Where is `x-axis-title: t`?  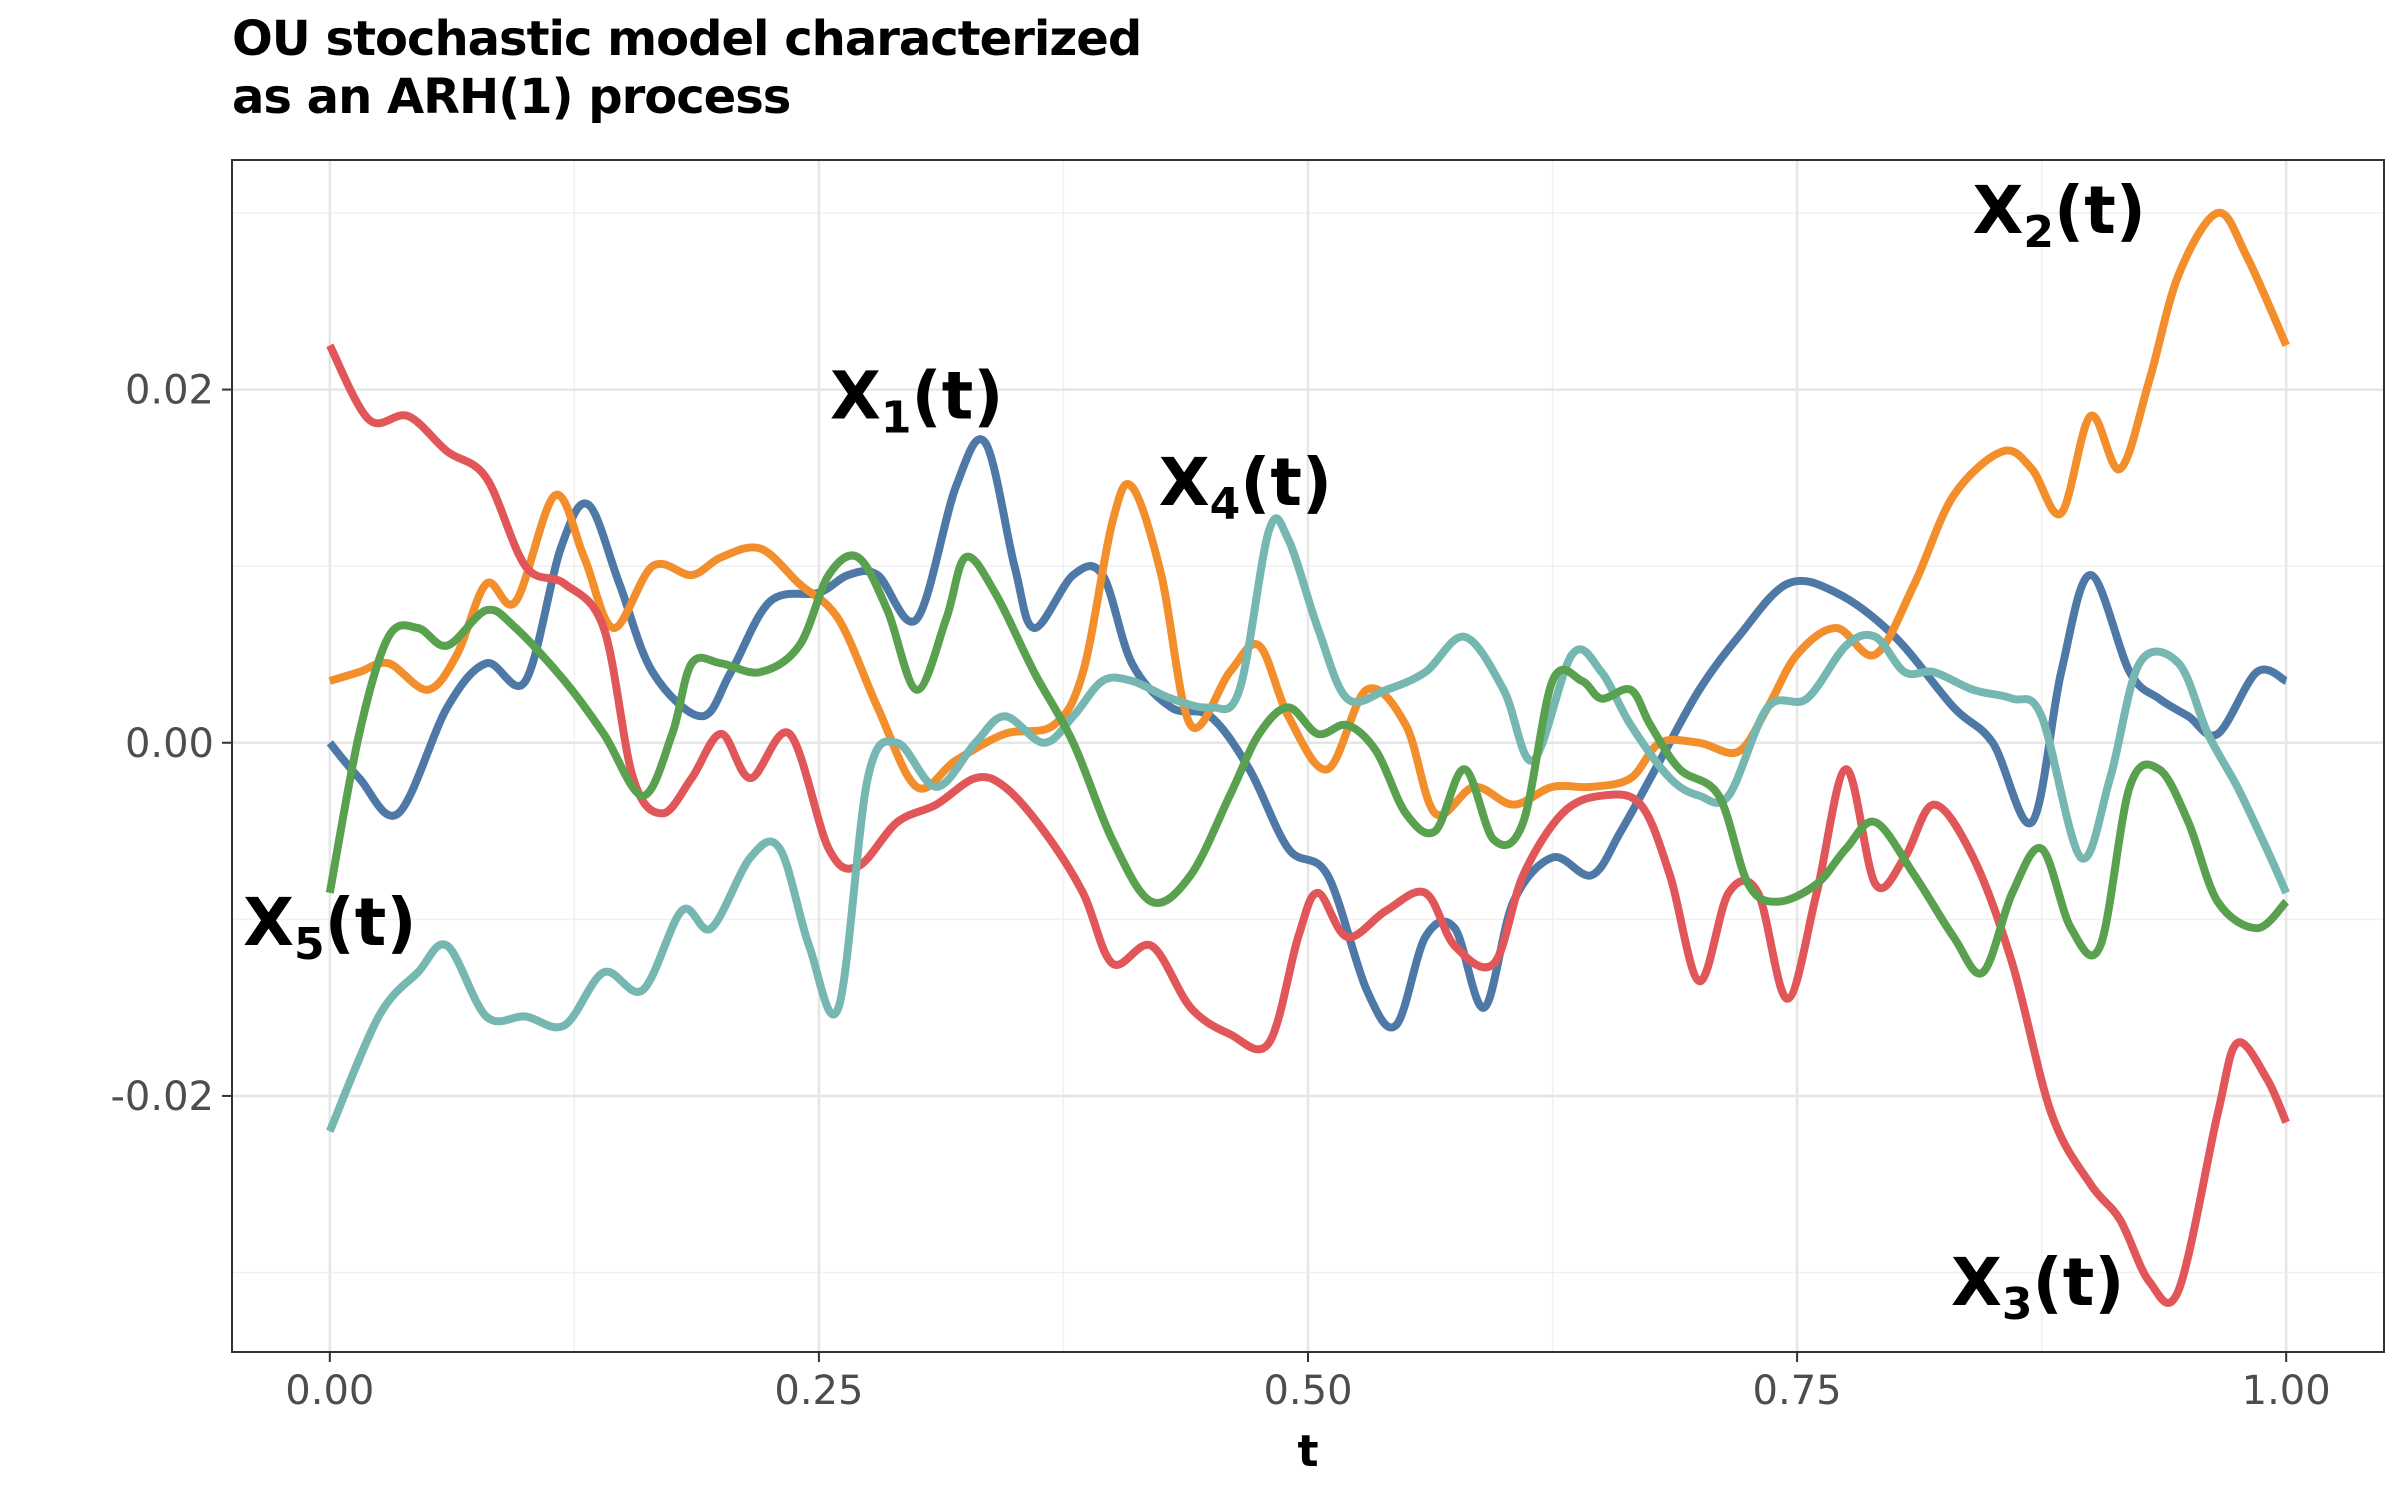 x-axis-title: t is located at coordinates (1307, 1451).